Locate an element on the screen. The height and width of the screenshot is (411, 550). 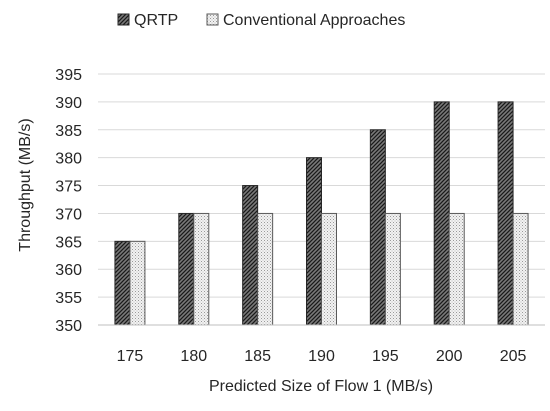
legend-swatch-qrtp is located at coordinates (123, 19).